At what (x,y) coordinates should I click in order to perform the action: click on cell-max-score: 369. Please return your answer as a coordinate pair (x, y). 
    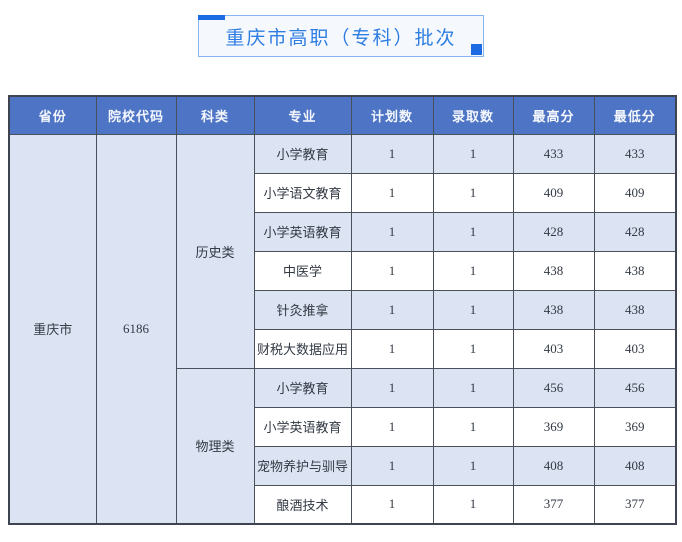
    Looking at the image, I should click on (553, 426).